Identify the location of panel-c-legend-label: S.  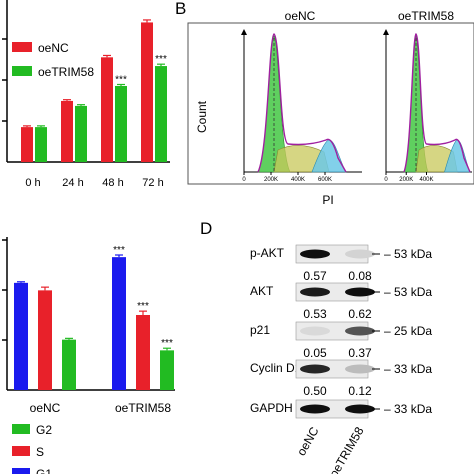
(40, 452).